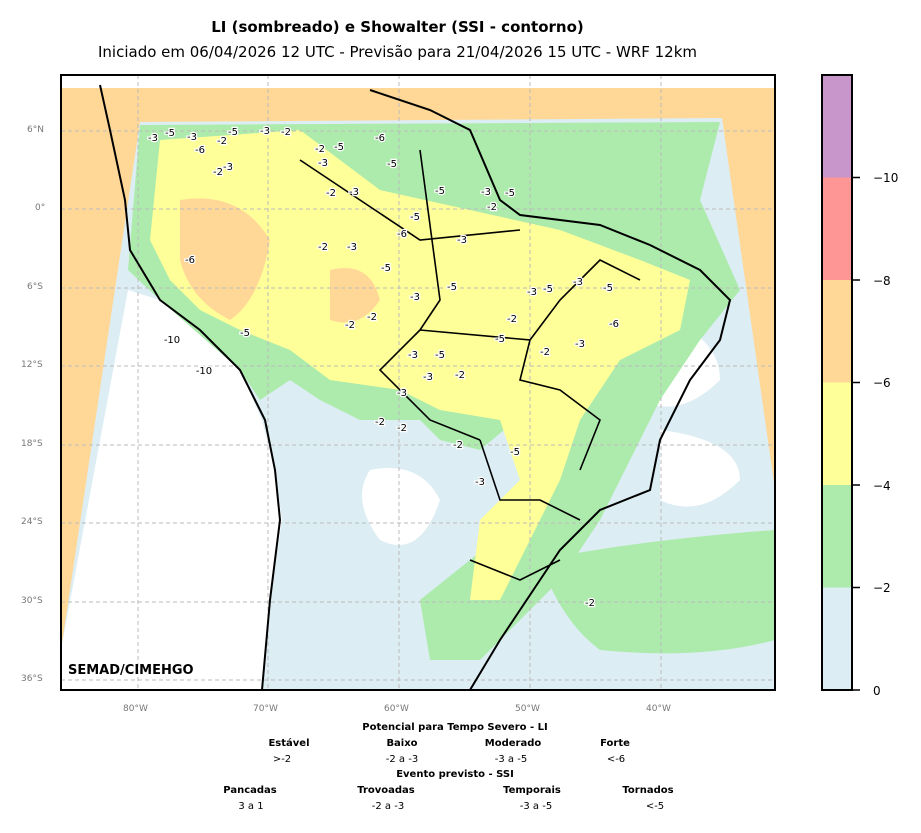 Image resolution: width=921 pixels, height=833 pixels. I want to click on lat-tick: 36°S, so click(32, 679).